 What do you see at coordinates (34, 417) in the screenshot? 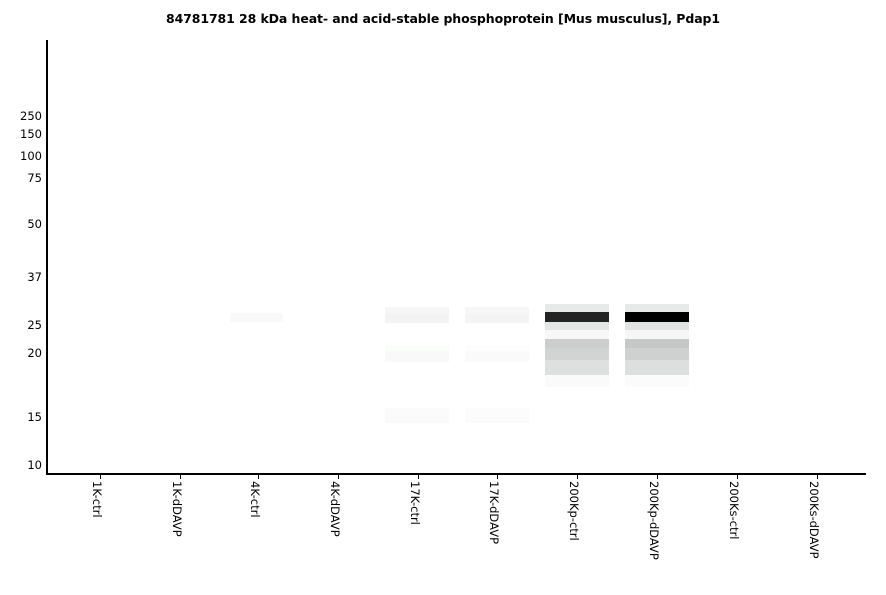
I see `y-axis-tick-label: 15` at bounding box center [34, 417].